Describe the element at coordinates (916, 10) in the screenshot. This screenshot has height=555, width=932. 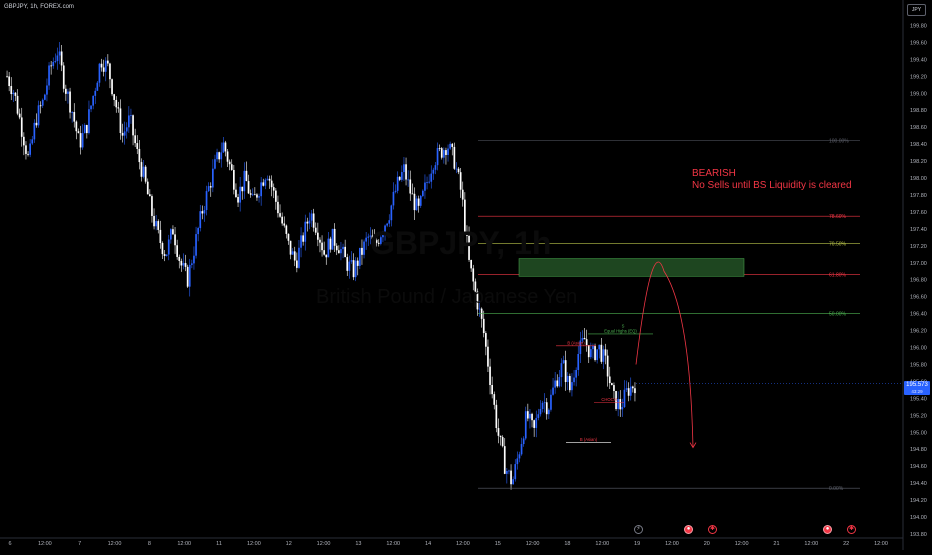
I see `currency-badge: JPY` at that location.